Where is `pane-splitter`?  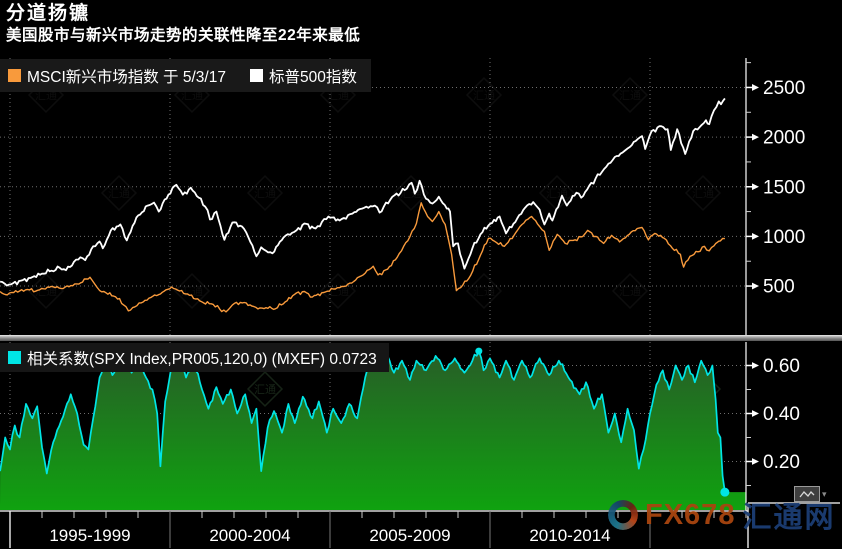
pane-splitter is located at coordinates (421, 338).